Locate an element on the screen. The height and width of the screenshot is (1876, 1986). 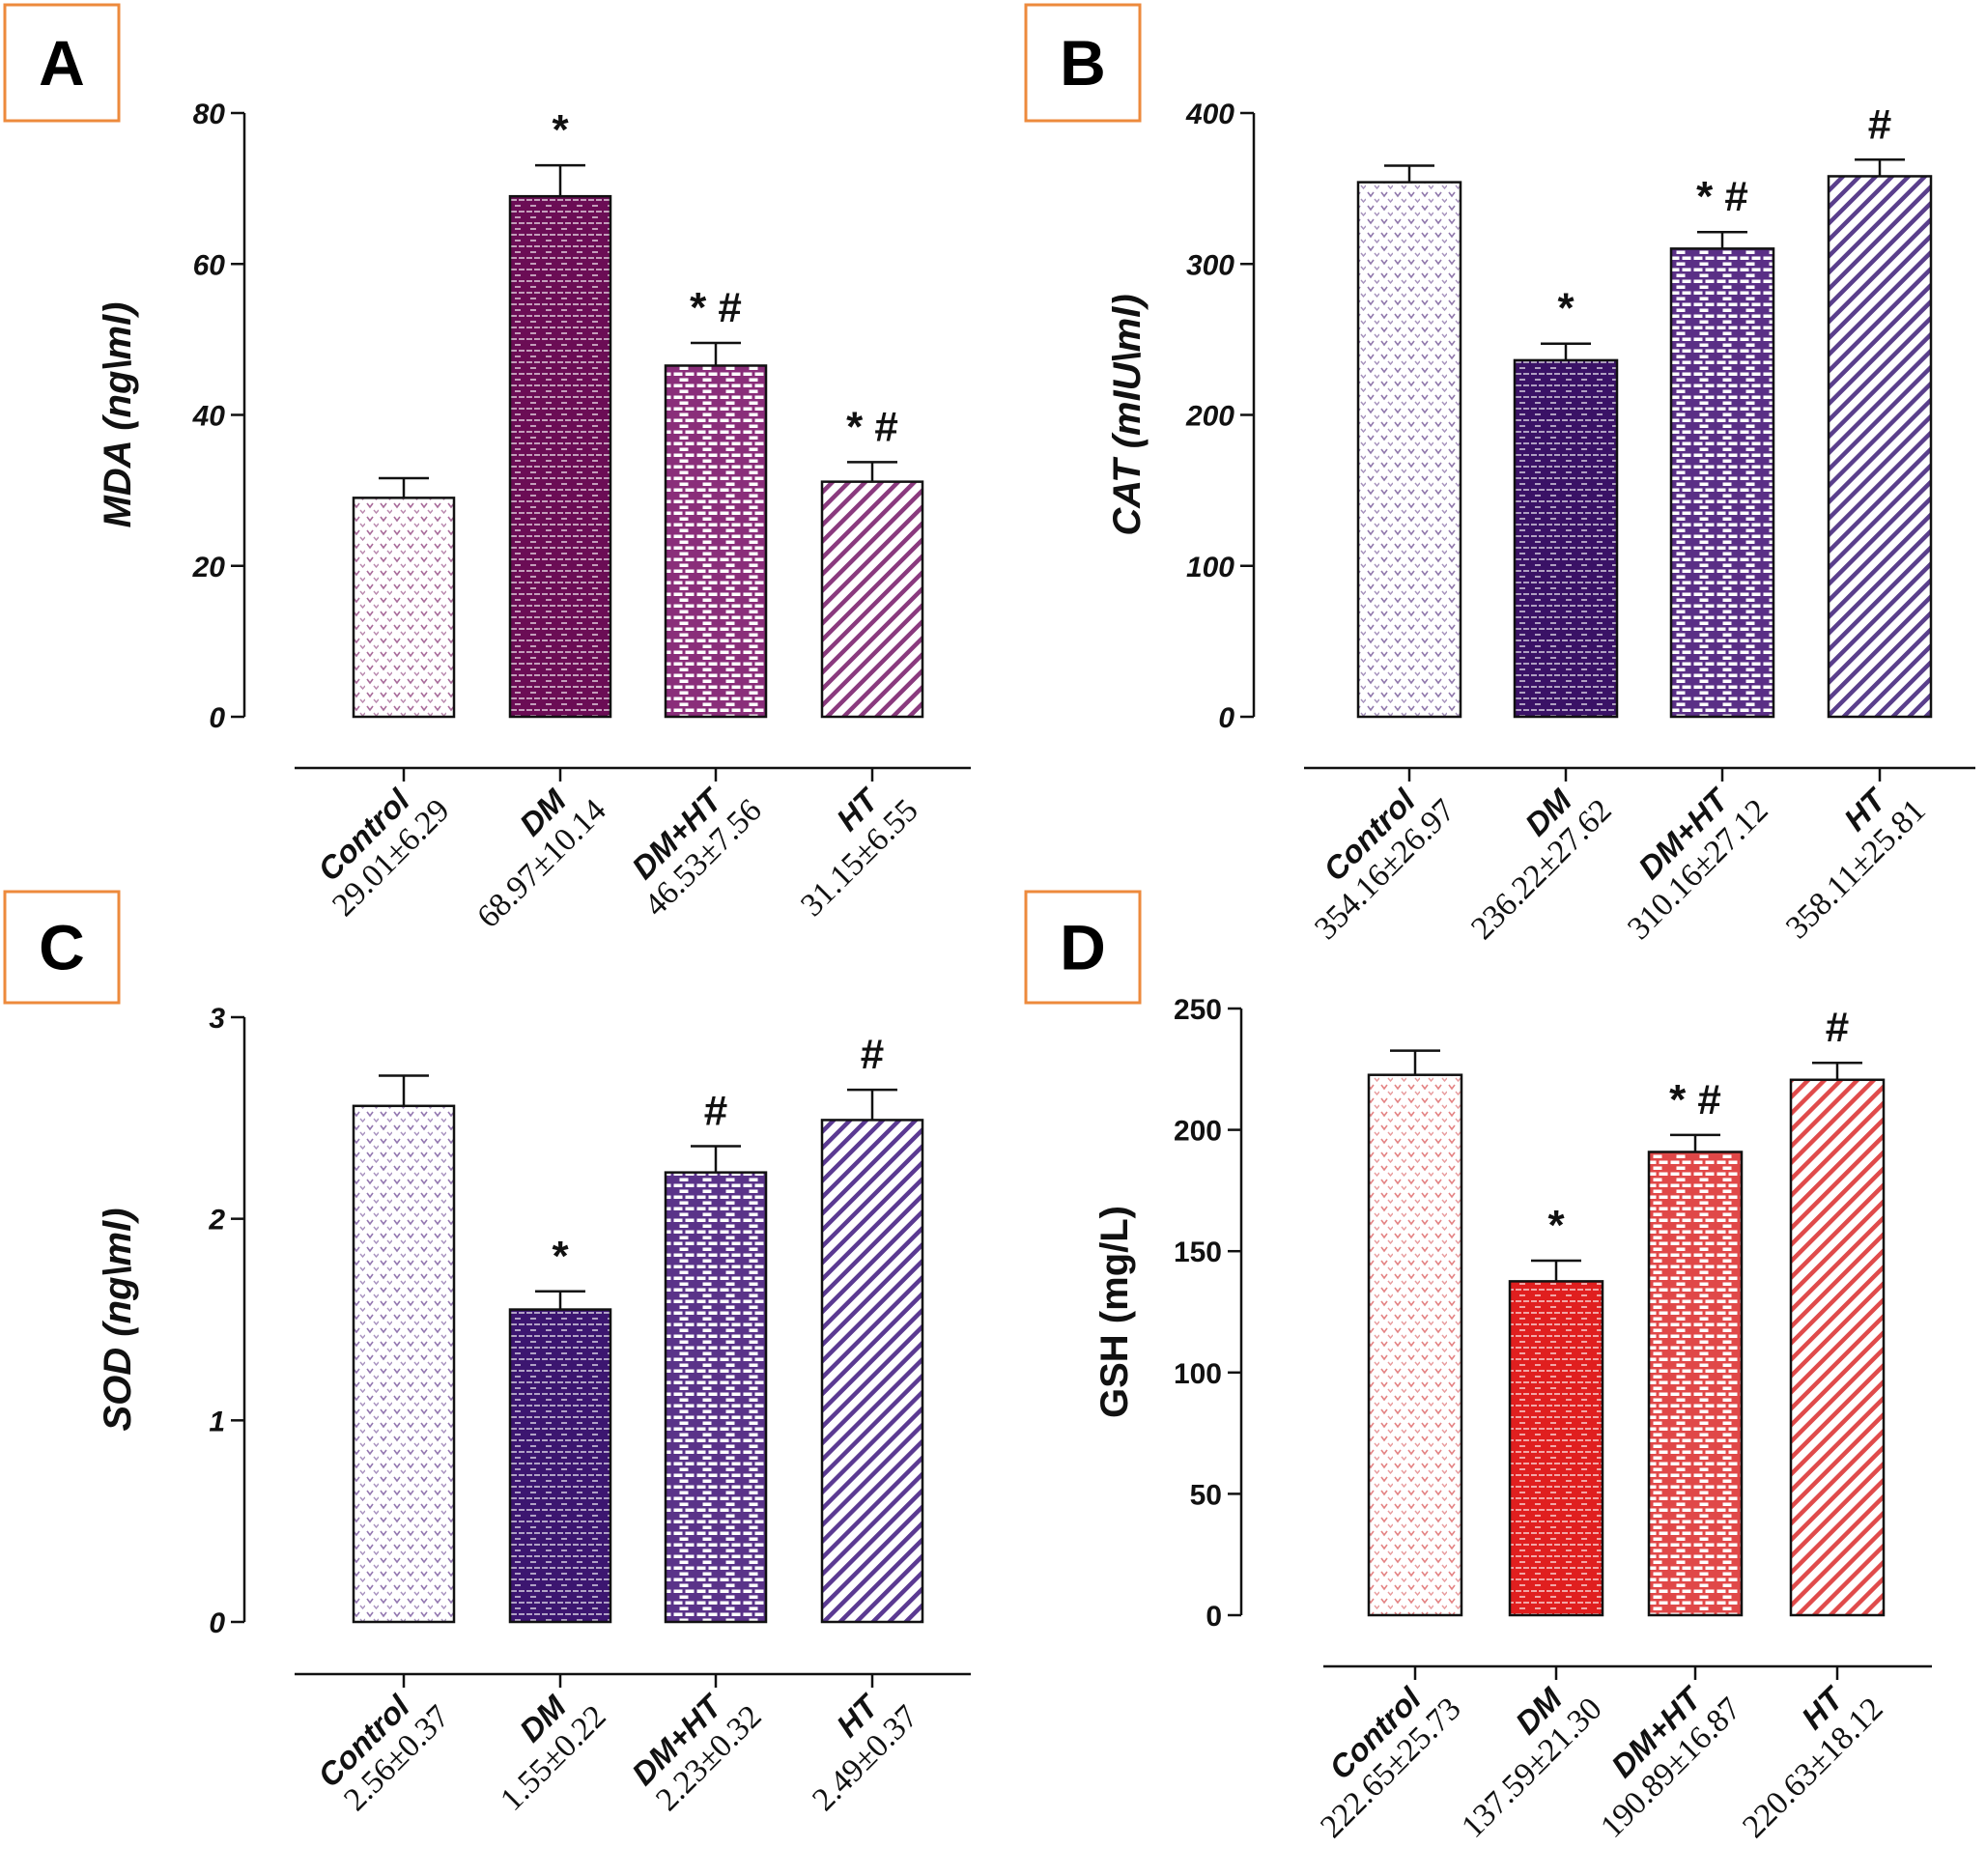
x-tick-label: HT2.49±0.37 is located at coordinates (865, 1753).